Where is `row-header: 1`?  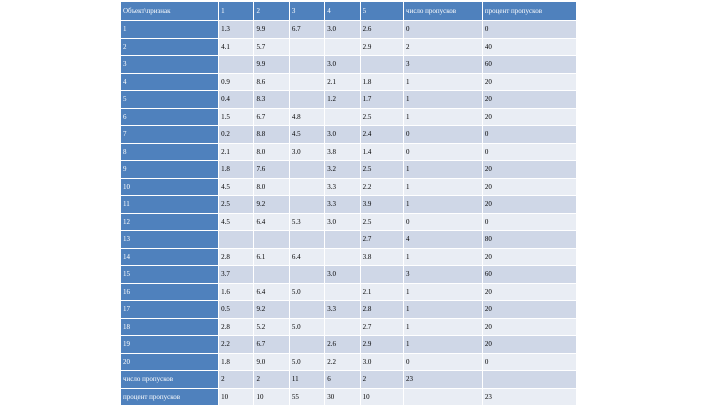 row-header: 1 is located at coordinates (170, 29).